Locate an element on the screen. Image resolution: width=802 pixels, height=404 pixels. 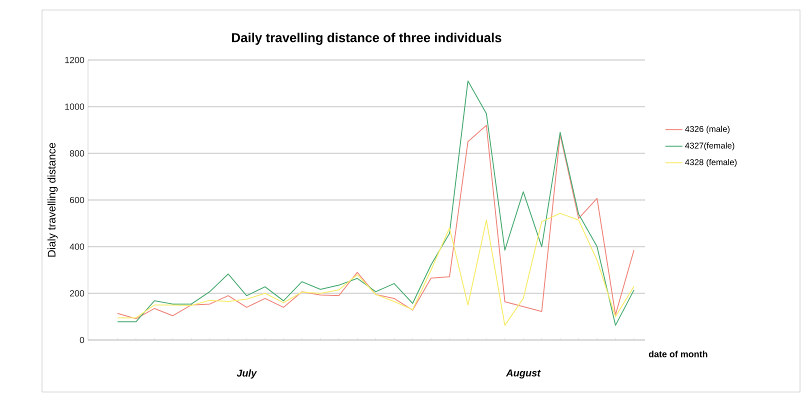
y-axis-title: Dialy travelling distance is located at coordinates (52, 199).